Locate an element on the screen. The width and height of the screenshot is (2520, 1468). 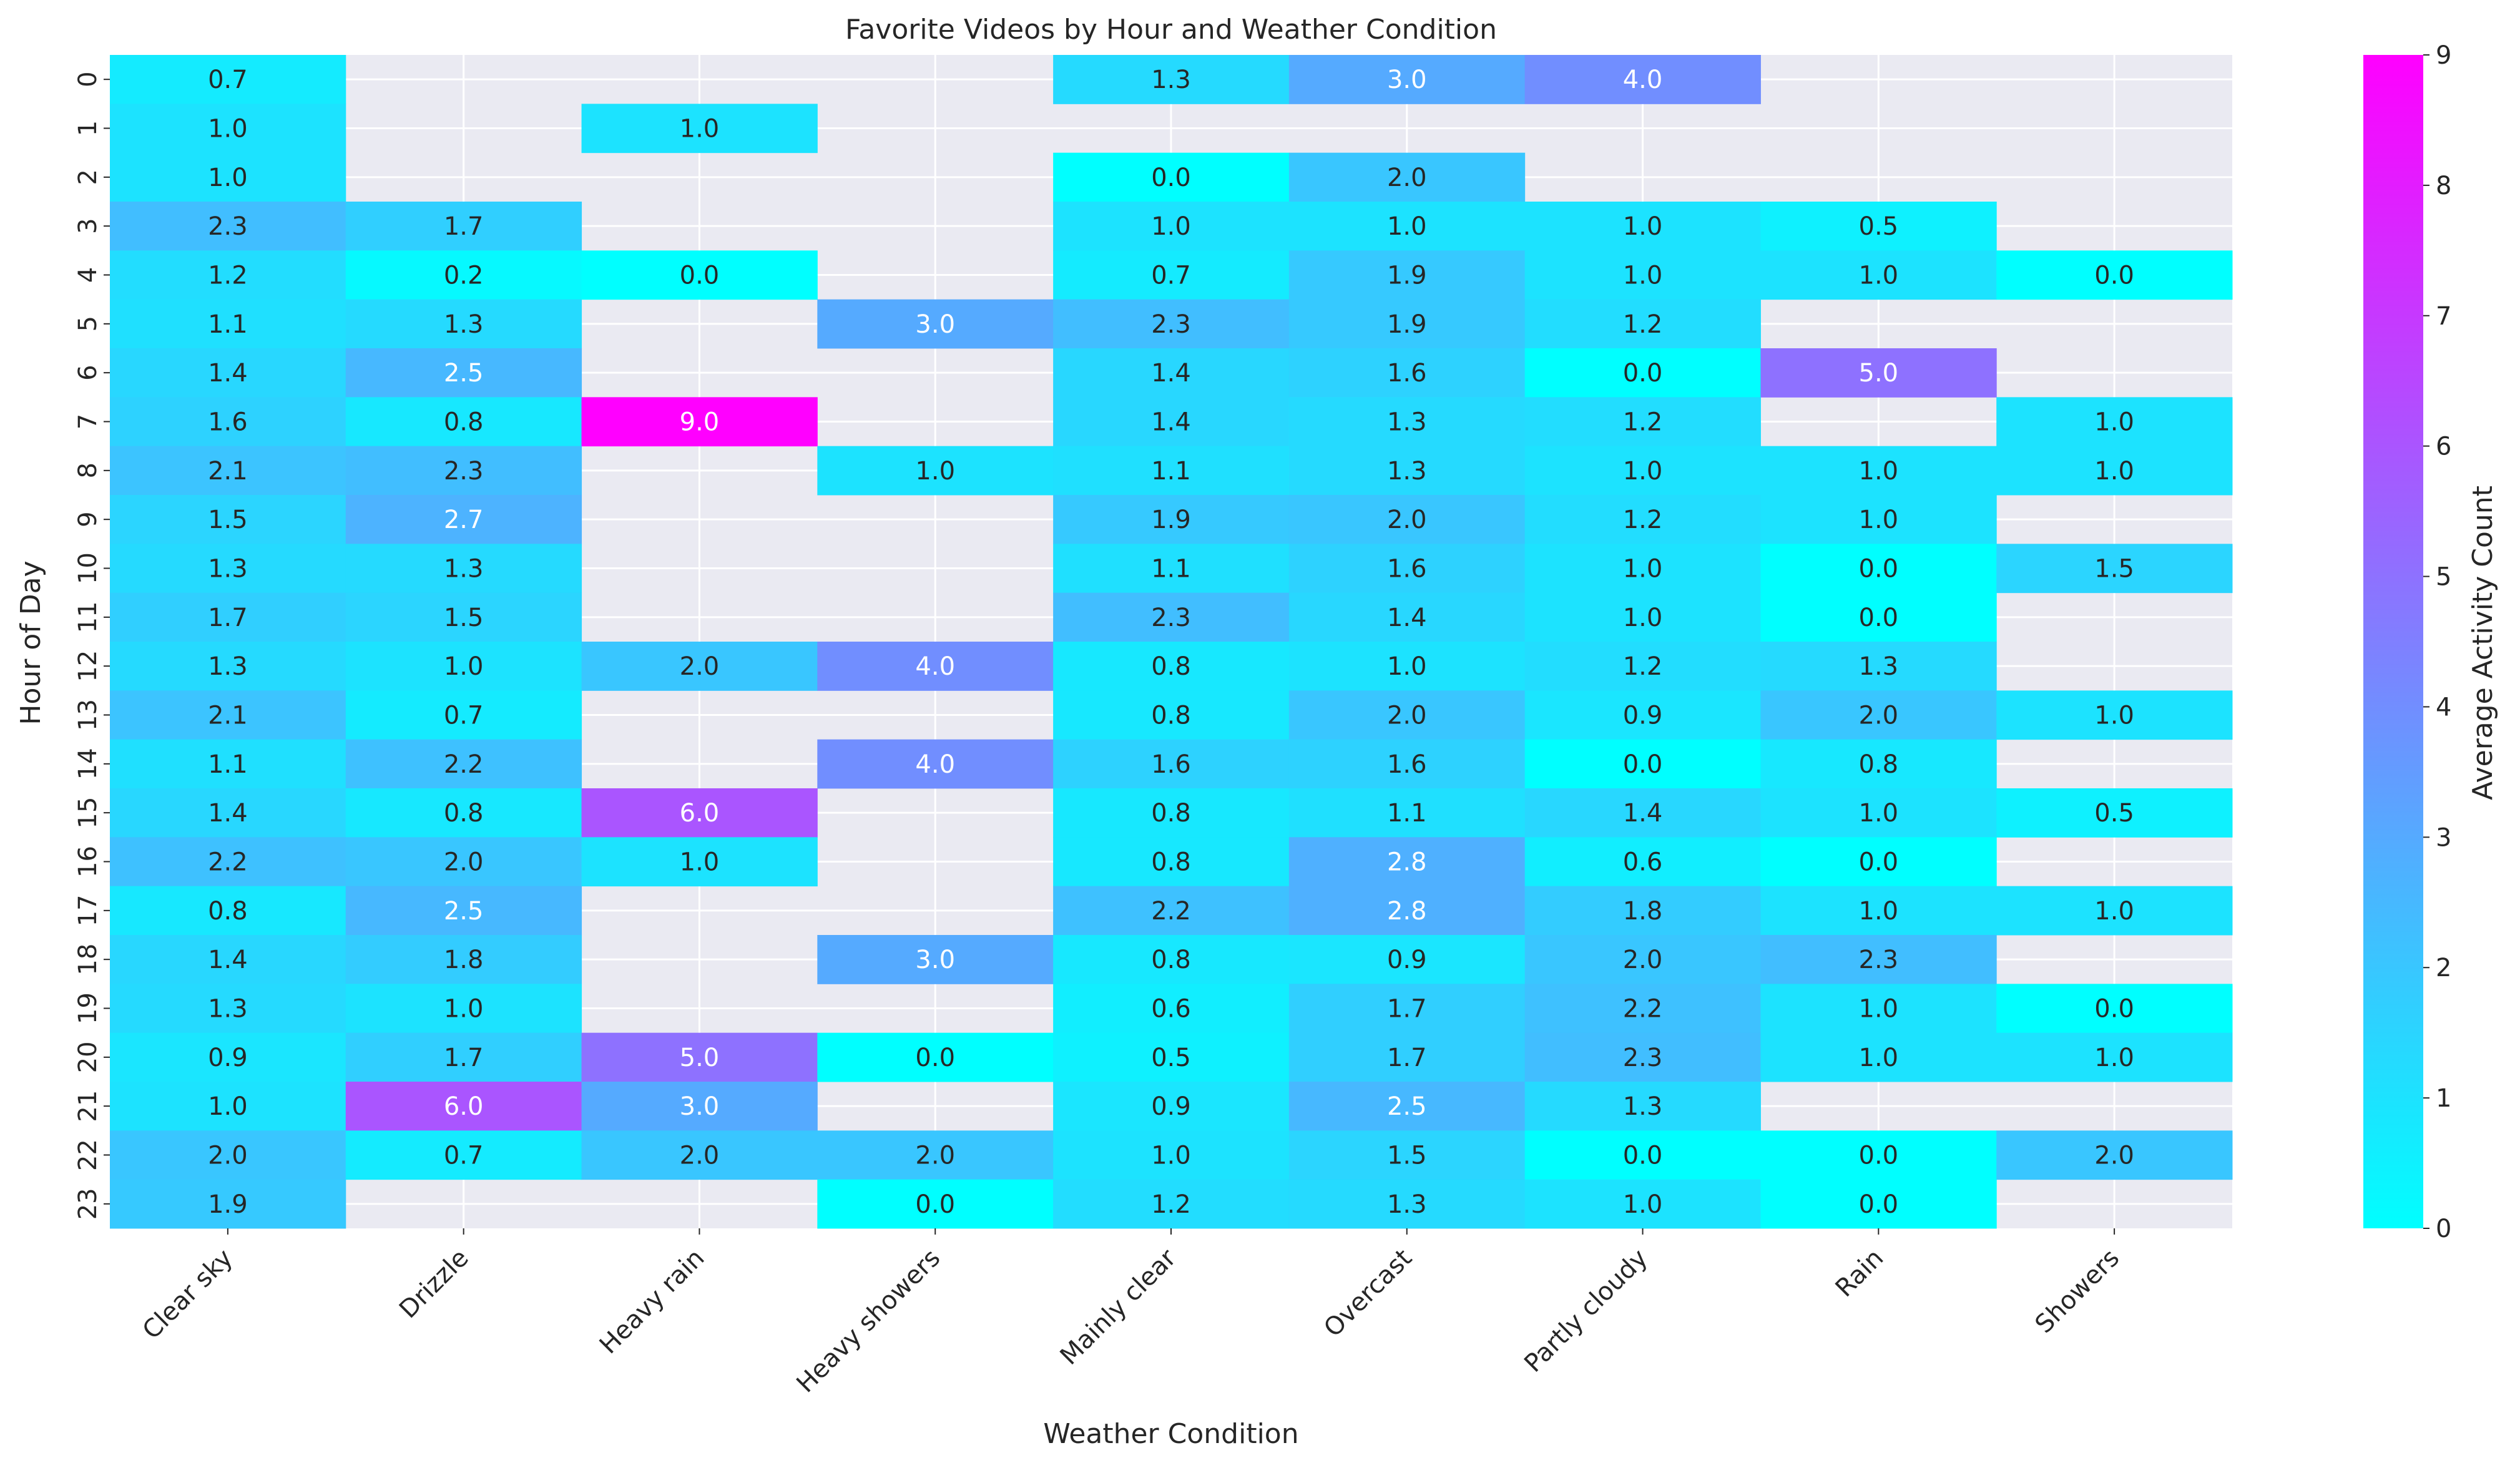
y-tick-label: 12 is located at coordinates (88, 666).